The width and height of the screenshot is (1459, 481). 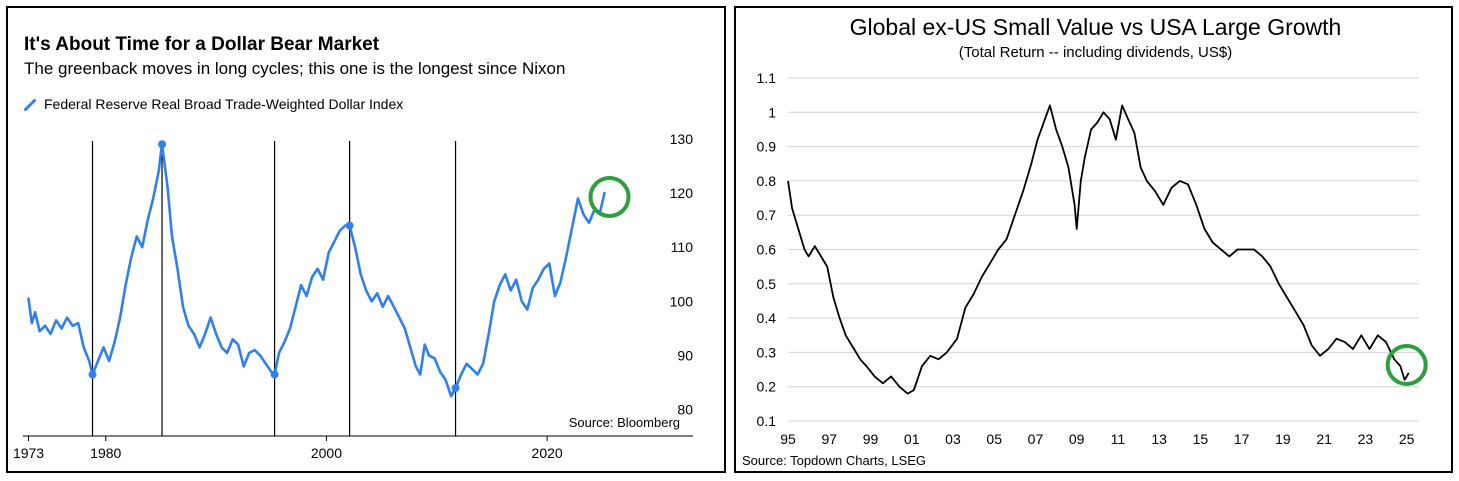 I want to click on x-tick-label: 1980, so click(x=105, y=453).